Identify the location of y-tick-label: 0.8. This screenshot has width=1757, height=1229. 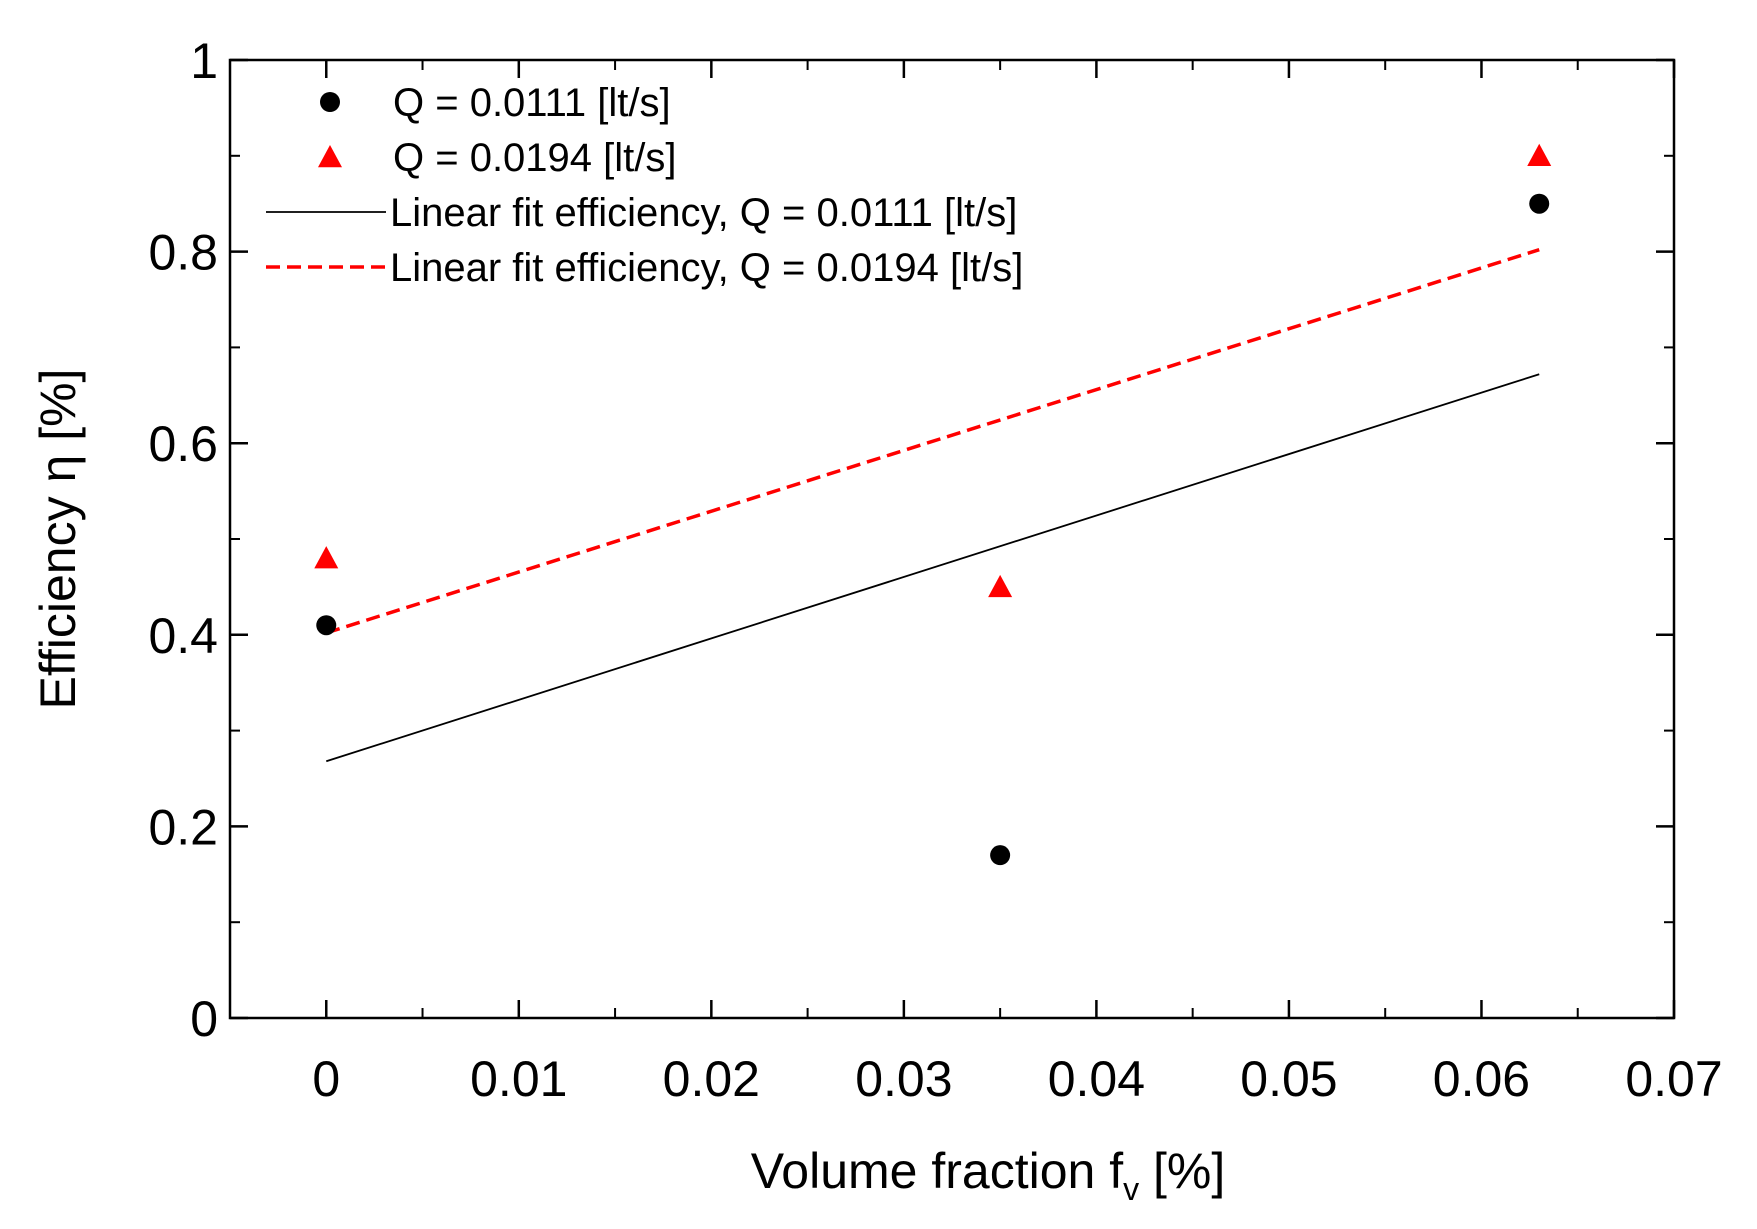
(183, 253).